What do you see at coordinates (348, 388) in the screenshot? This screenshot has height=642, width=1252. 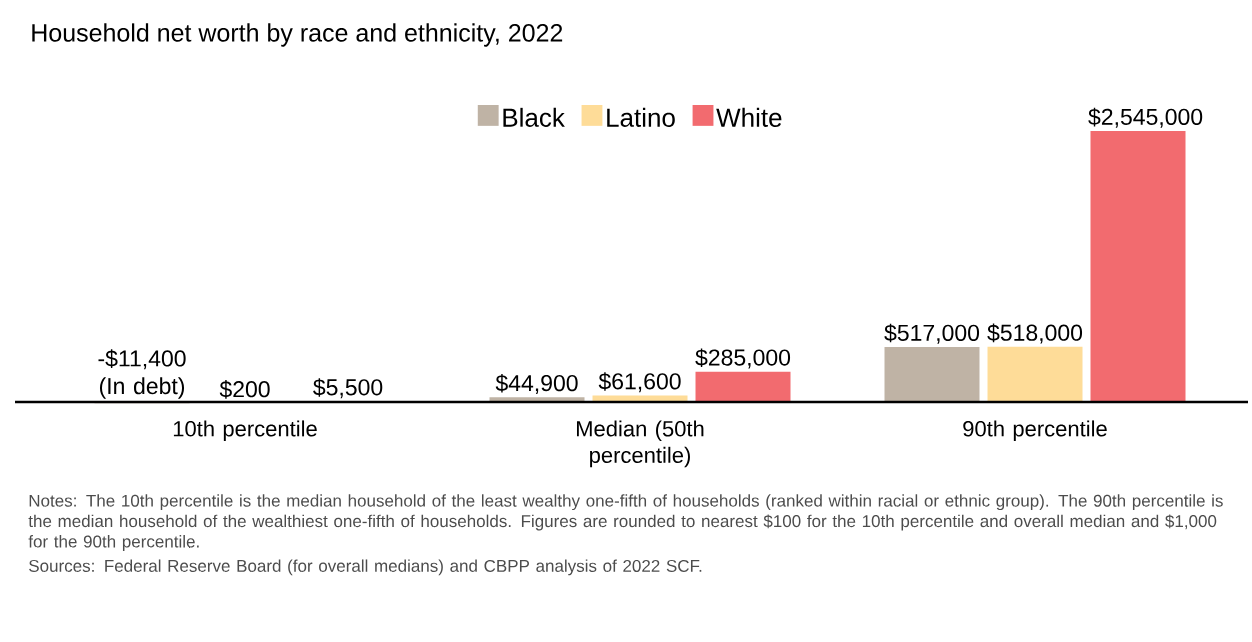 I see `data-label: $5,500` at bounding box center [348, 388].